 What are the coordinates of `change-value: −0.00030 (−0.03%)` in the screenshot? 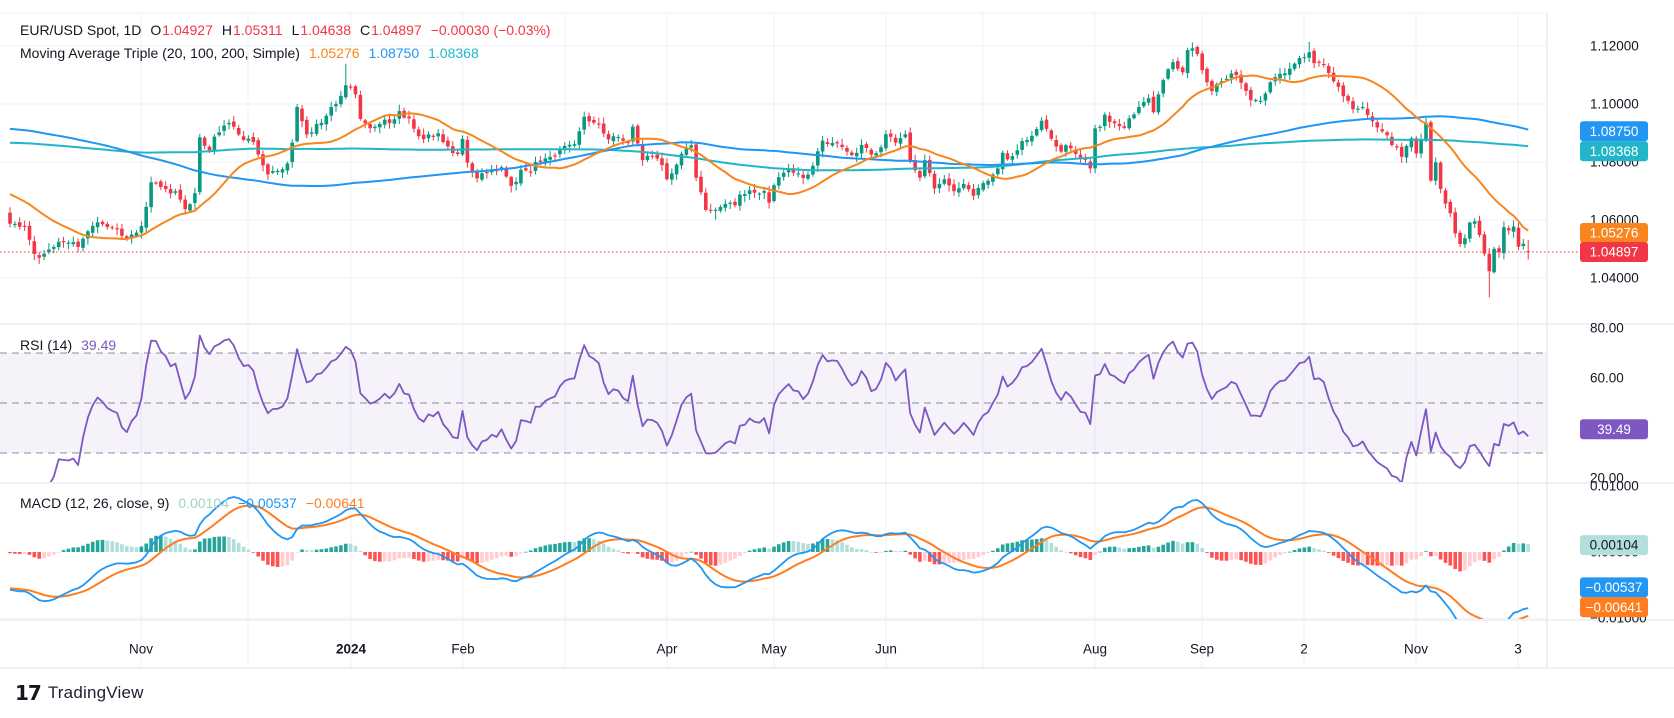 It's located at (490, 30).